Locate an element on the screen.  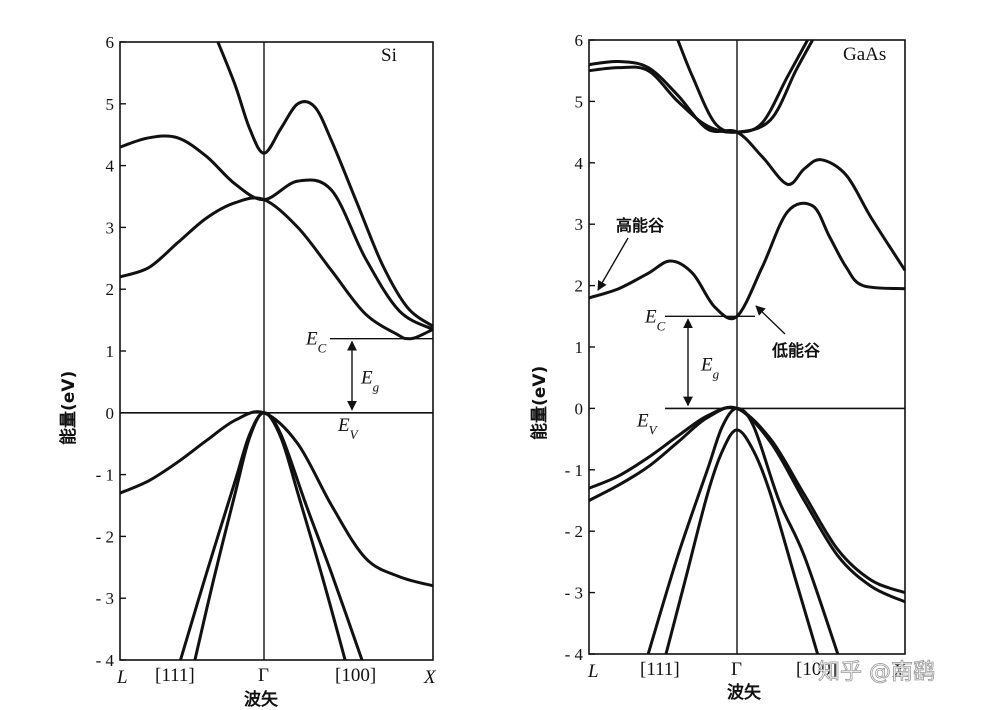
gaas-x-axis-label: 波矢 is located at coordinates (744, 692).